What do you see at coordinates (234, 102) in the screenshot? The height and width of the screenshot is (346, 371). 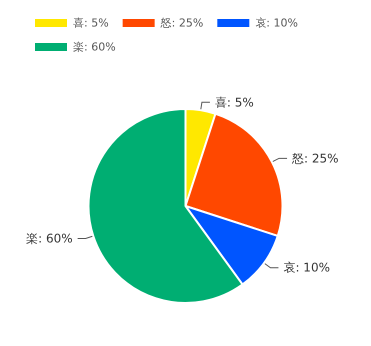 I see `slice-label: 喜: 5%` at bounding box center [234, 102].